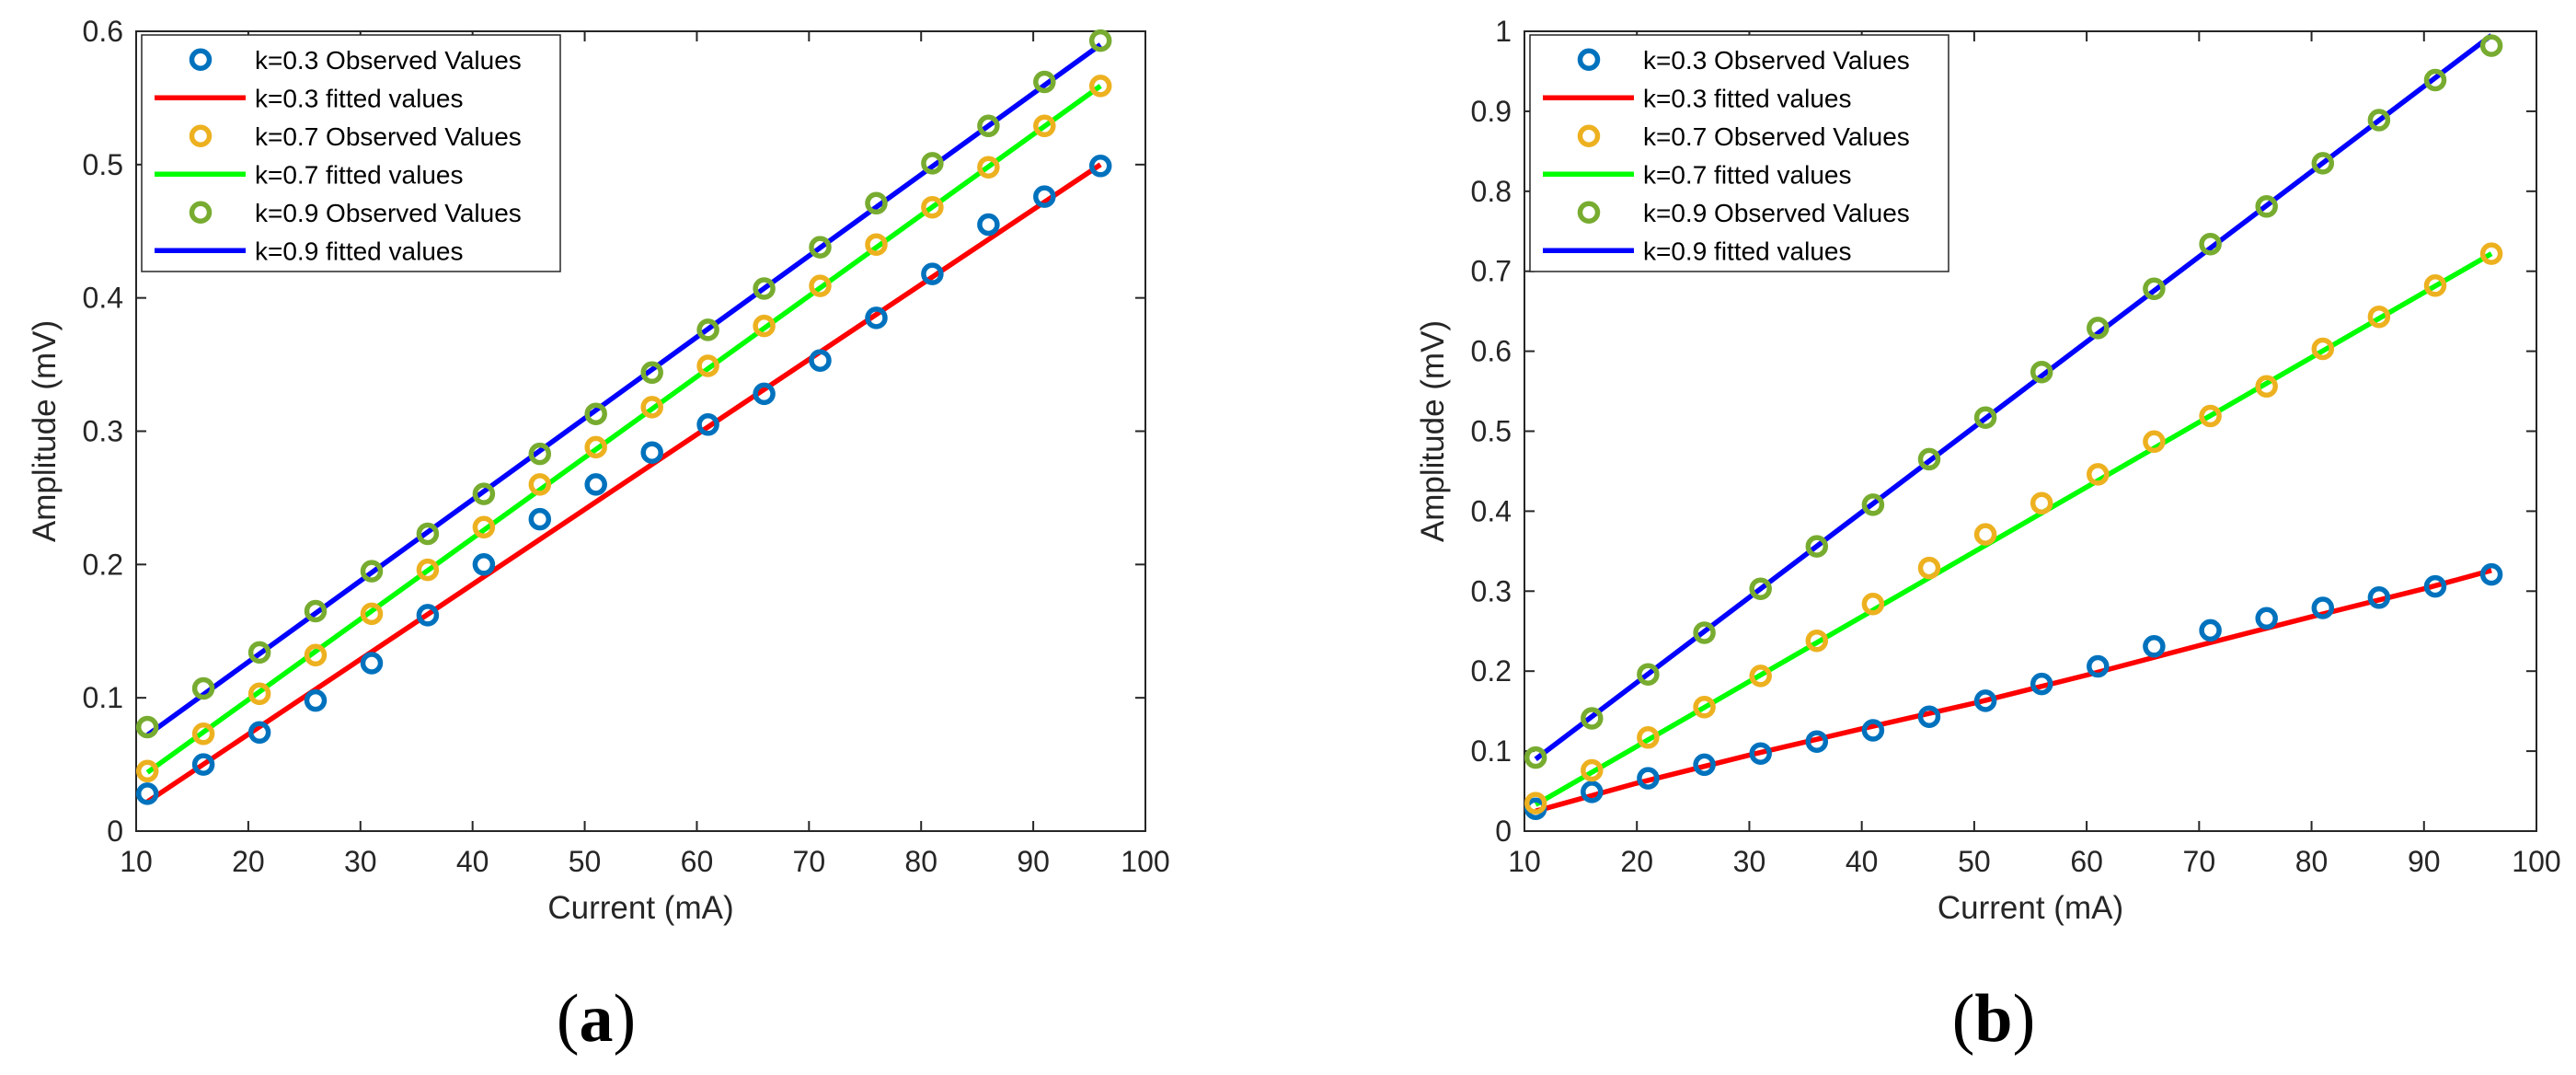  What do you see at coordinates (1776, 136) in the screenshot?
I see `panel-b-legend-entry-2: k=0.7 Observed Values` at bounding box center [1776, 136].